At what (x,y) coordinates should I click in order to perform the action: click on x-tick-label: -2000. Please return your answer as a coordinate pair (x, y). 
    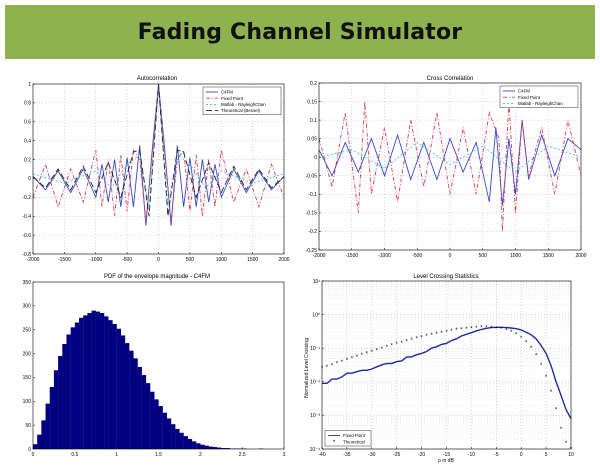
    Looking at the image, I should click on (319, 256).